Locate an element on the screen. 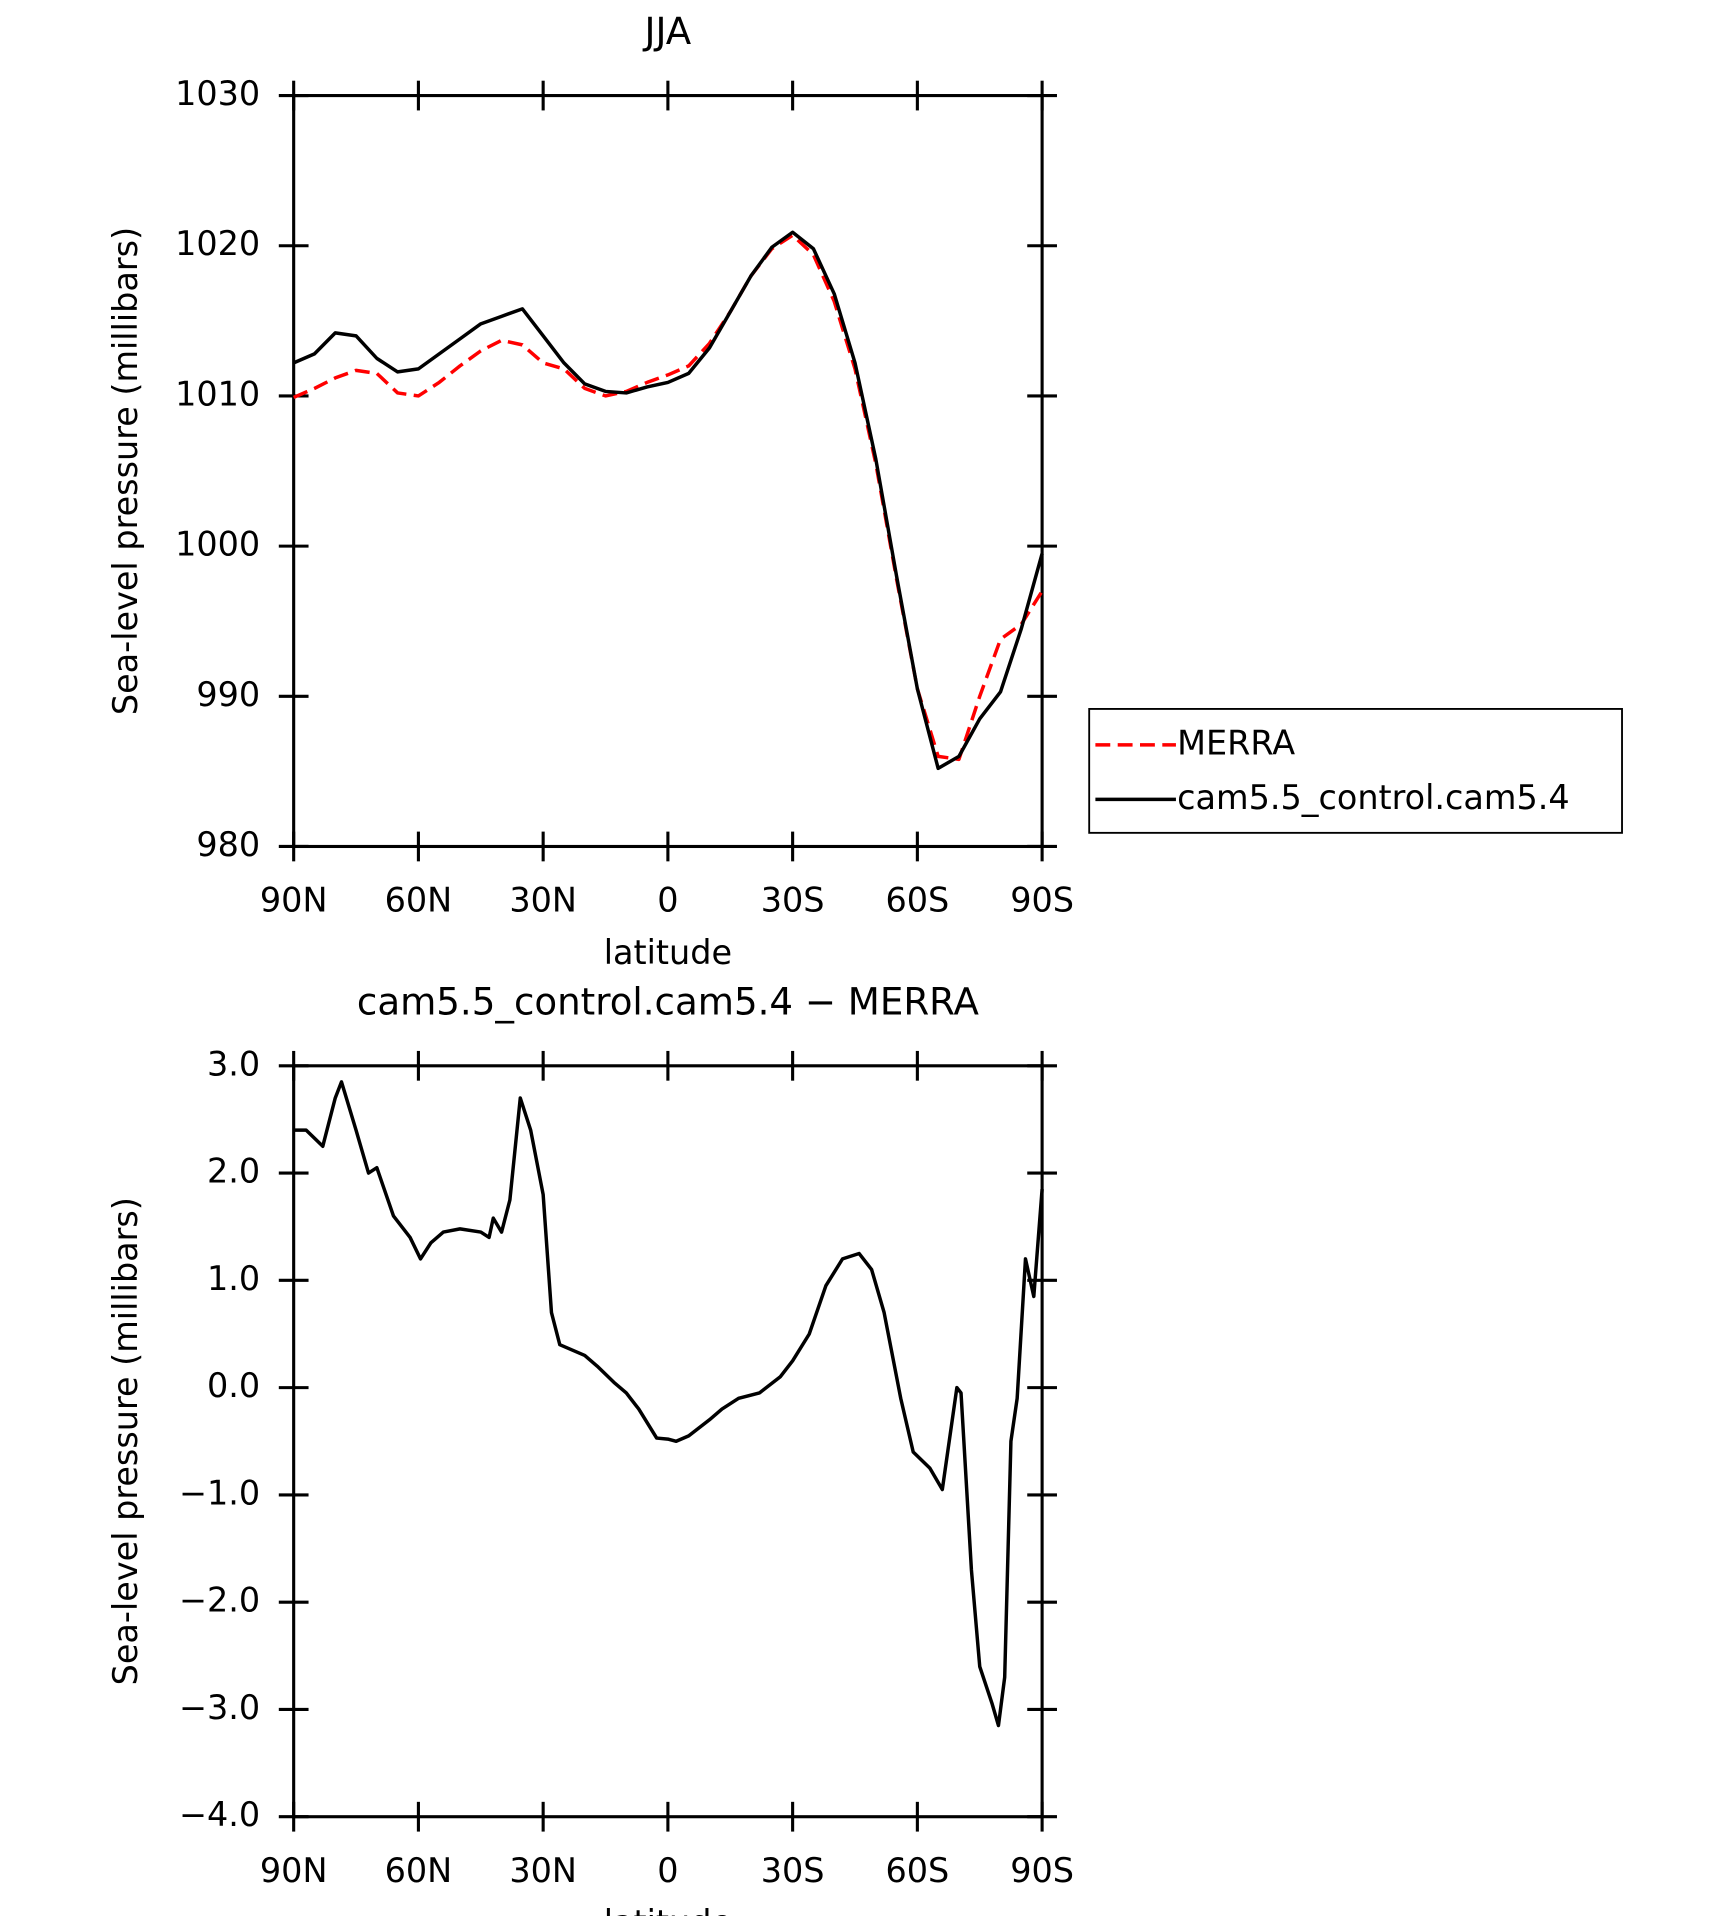 The height and width of the screenshot is (1916, 1710). y-tick-label: −4.0 is located at coordinates (219, 1814).